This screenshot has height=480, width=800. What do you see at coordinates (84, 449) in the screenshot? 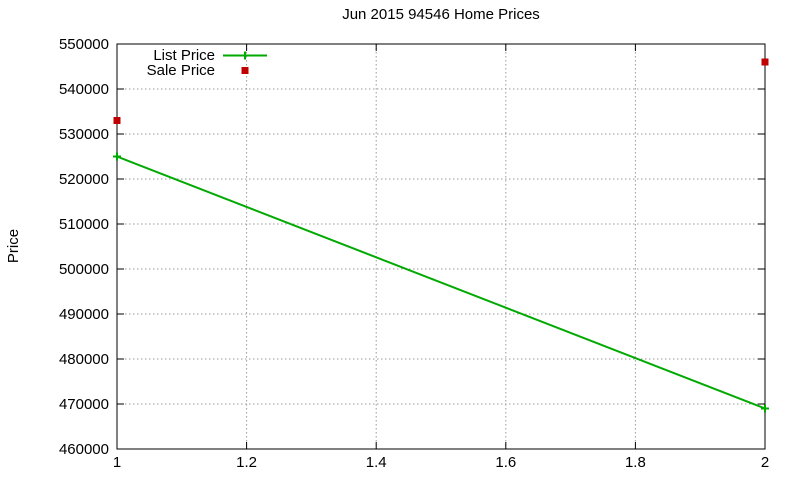
I see `y-tick-label: 460000` at bounding box center [84, 449].